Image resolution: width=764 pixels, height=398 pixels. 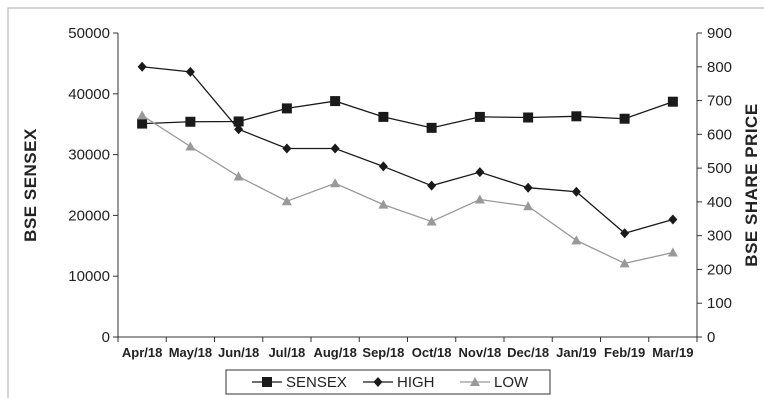 I want to click on y-axis-title-left: BSE SENSEX, so click(x=30, y=185).